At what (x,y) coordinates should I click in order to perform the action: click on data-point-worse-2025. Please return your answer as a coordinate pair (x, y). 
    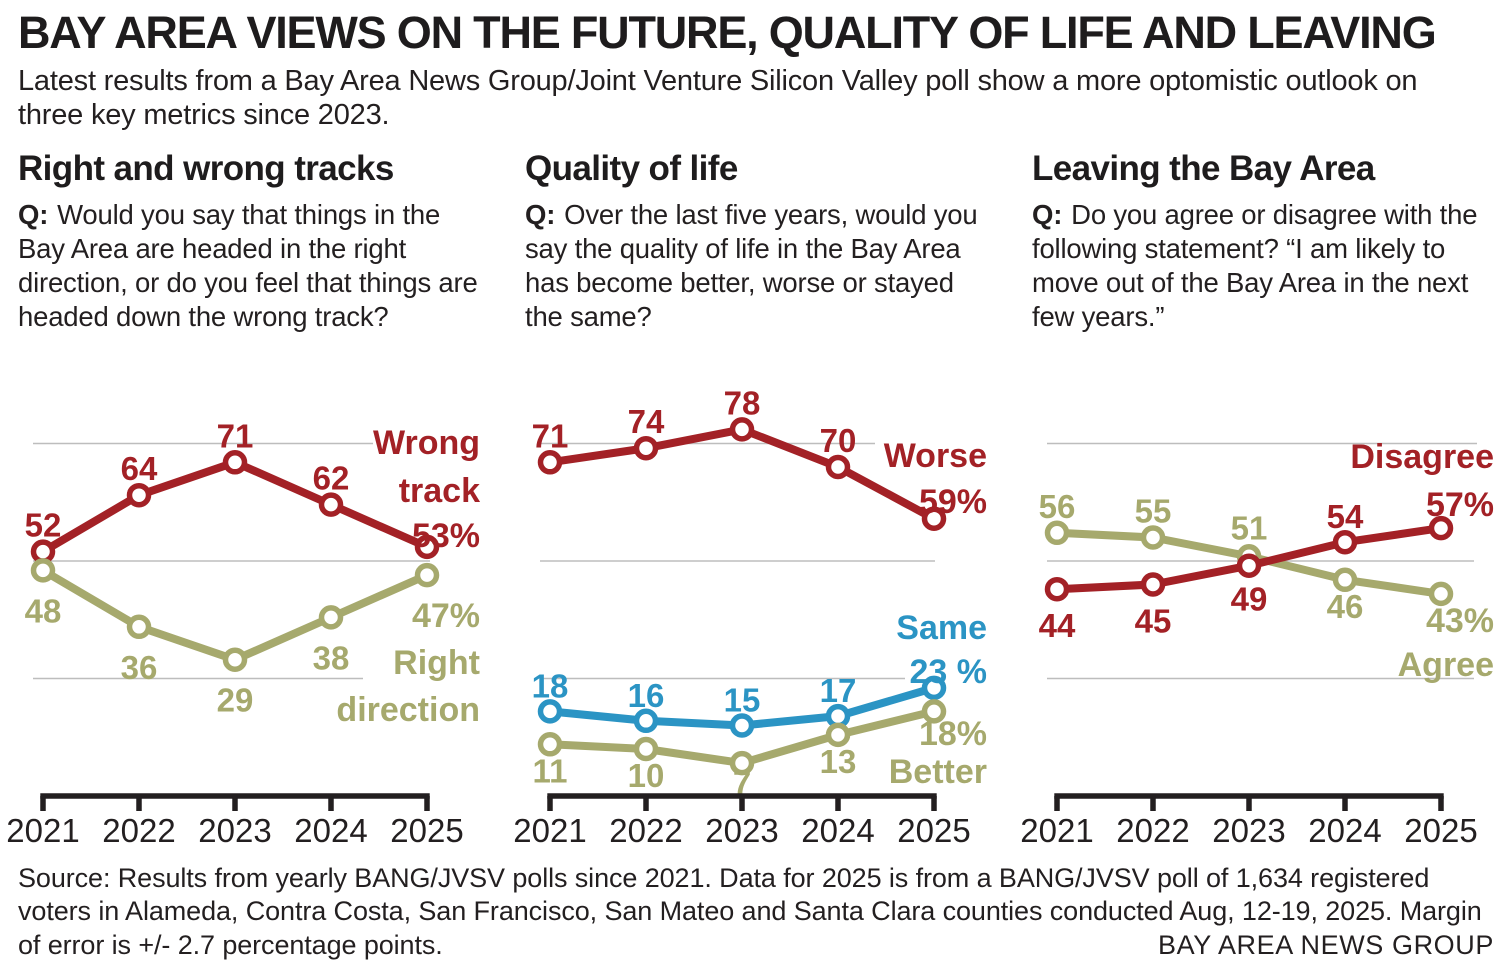
    Looking at the image, I should click on (934, 518).